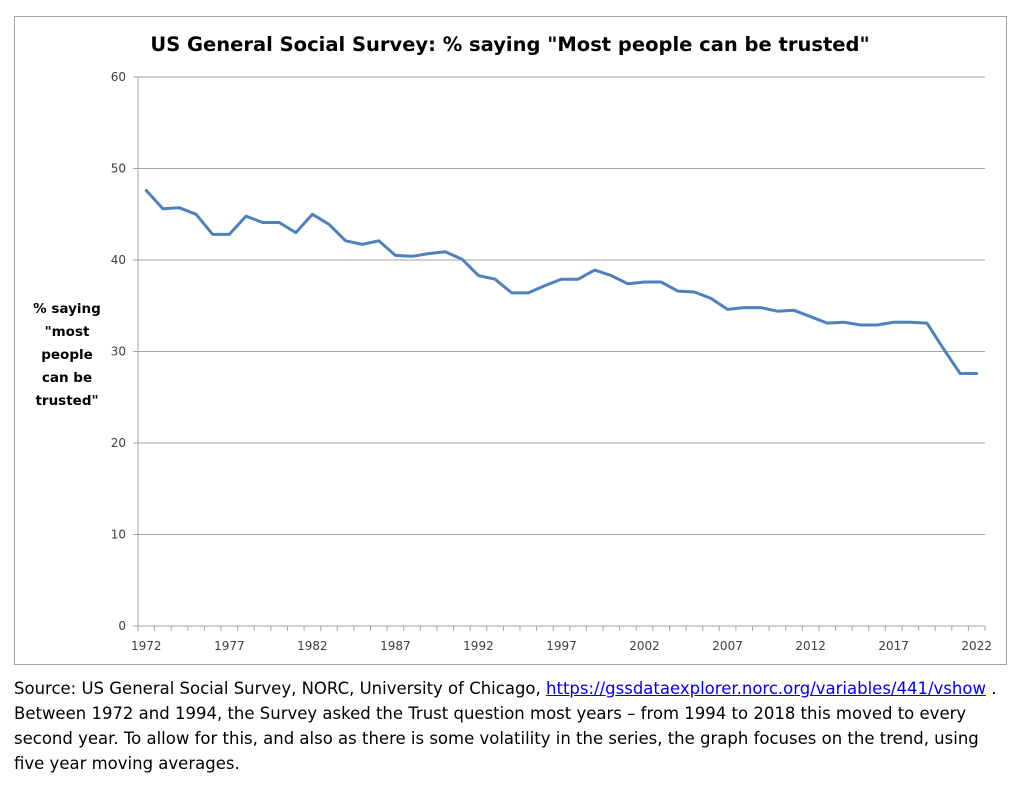 The image size is (1024, 792). Describe the element at coordinates (893, 646) in the screenshot. I see `x-tick-label: 2017` at that location.